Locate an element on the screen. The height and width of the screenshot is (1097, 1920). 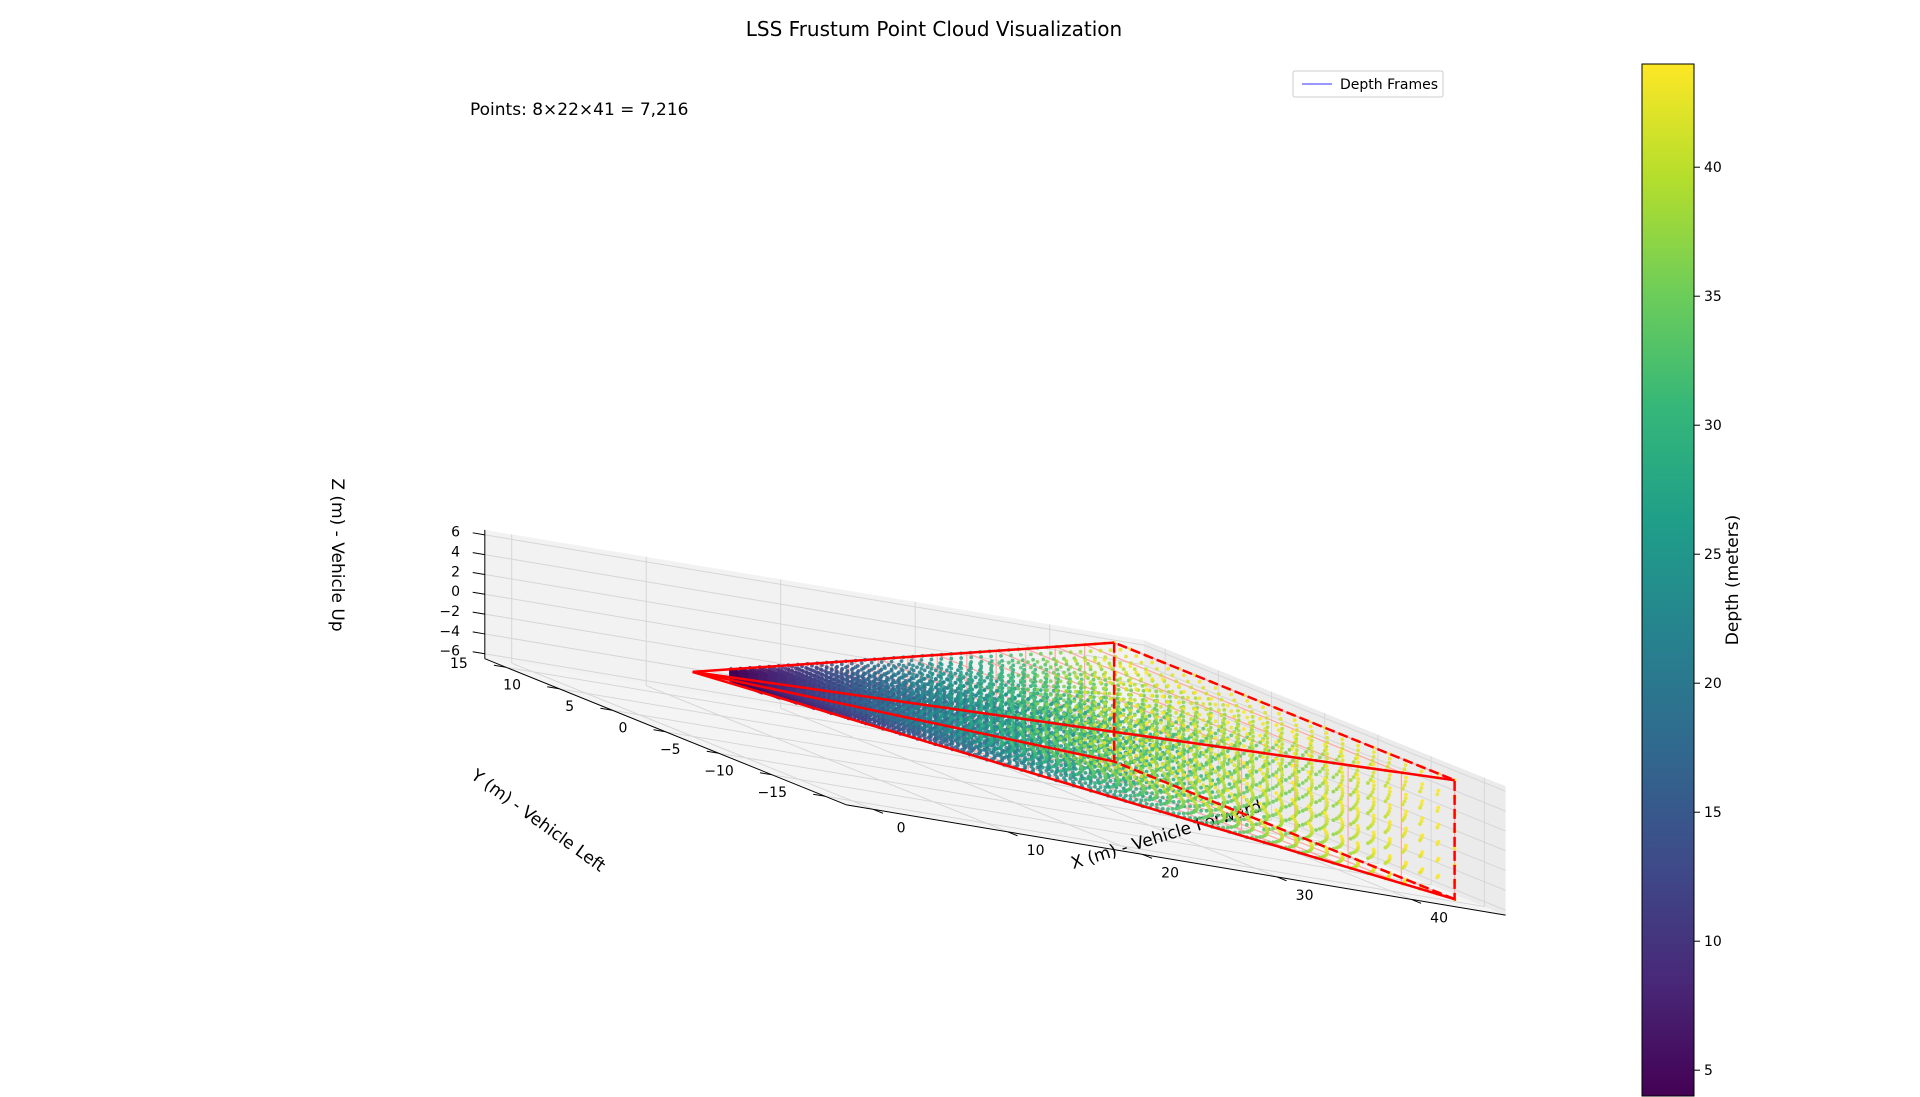
z-gridline is located at coordinates (1324, 718).